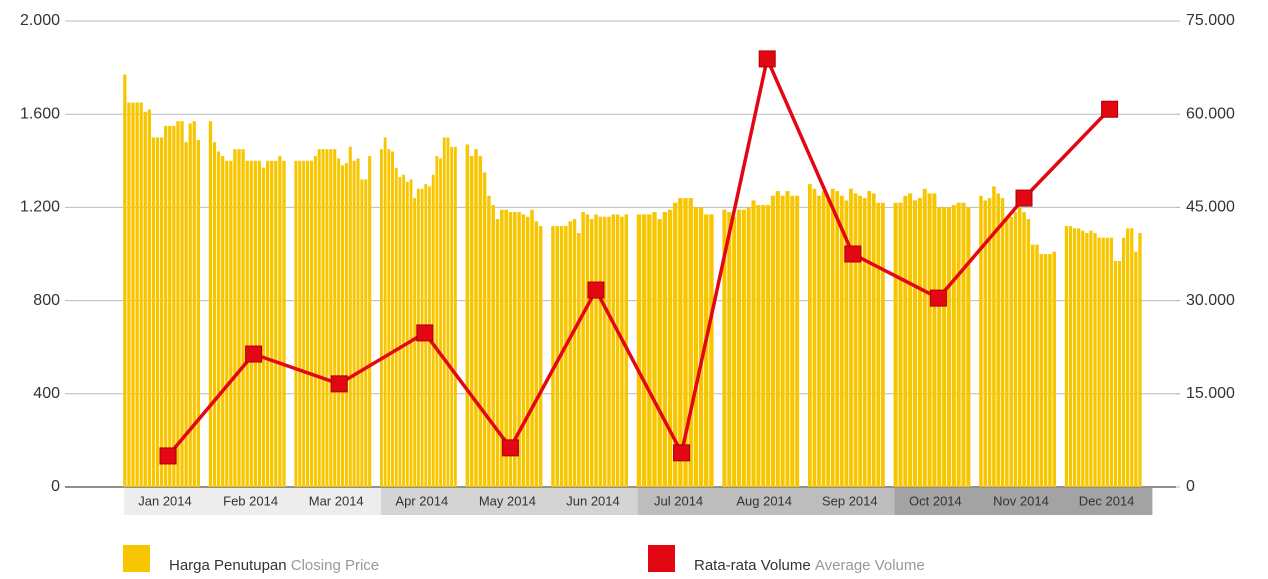  Describe the element at coordinates (46, 393) in the screenshot. I see `y-tick-label: 400` at that location.